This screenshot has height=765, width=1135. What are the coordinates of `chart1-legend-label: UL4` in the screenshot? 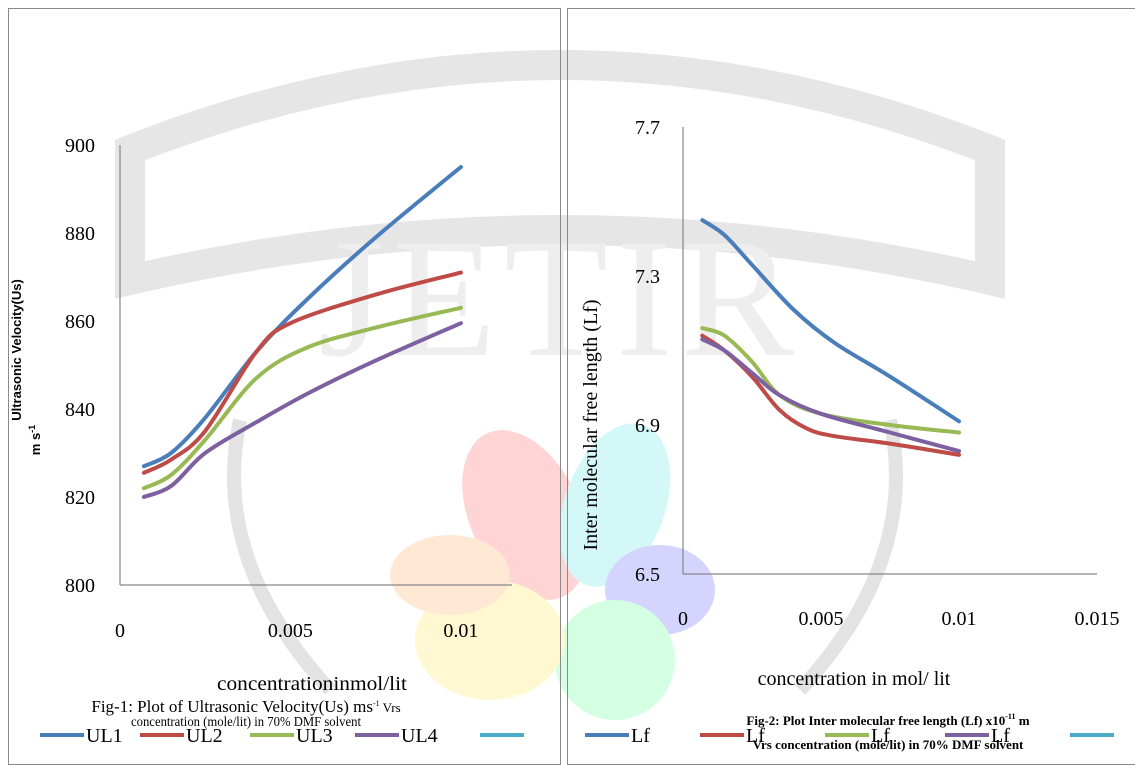 It's located at (419, 736).